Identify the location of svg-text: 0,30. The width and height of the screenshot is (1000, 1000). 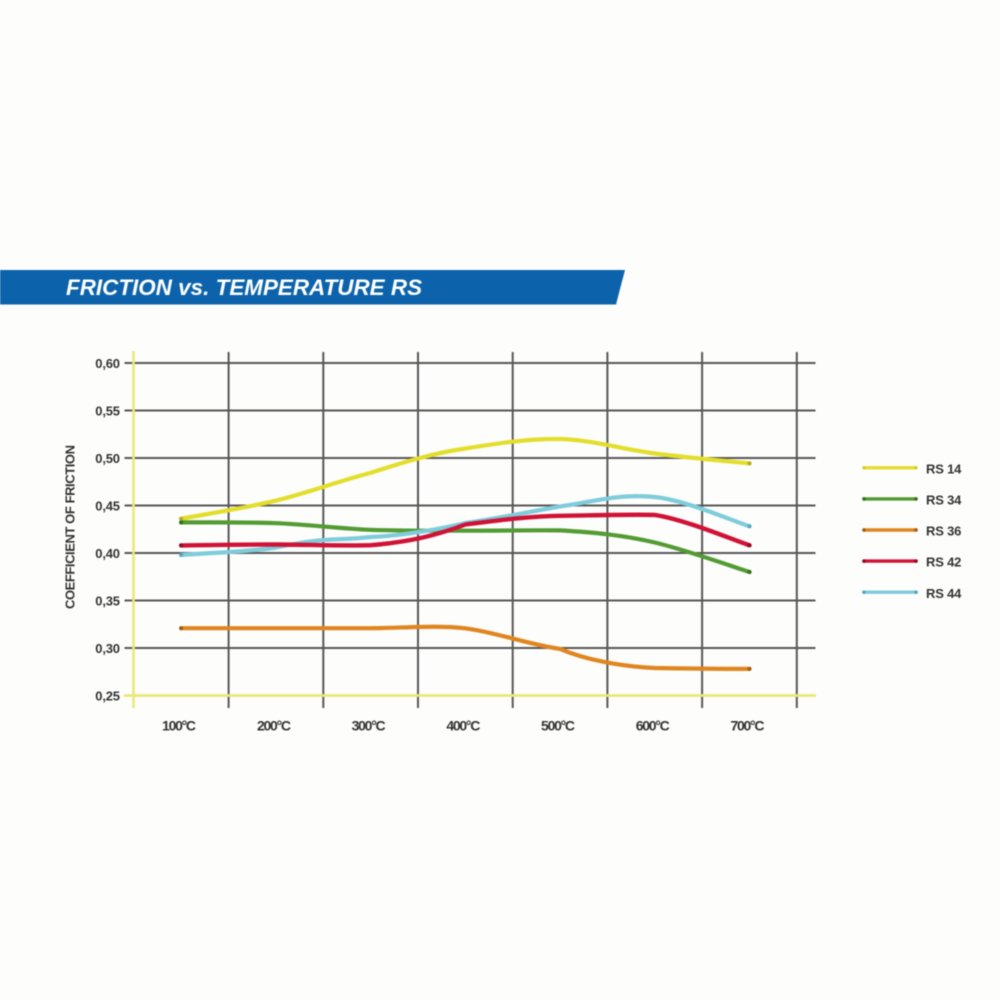
(107, 648).